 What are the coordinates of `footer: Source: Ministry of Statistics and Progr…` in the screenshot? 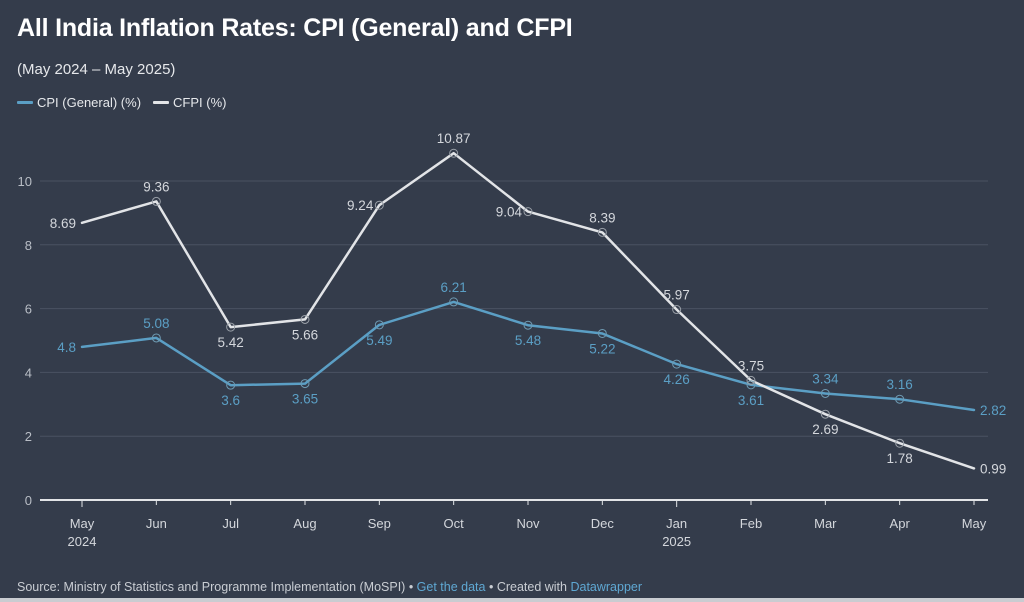 It's located at (329, 587).